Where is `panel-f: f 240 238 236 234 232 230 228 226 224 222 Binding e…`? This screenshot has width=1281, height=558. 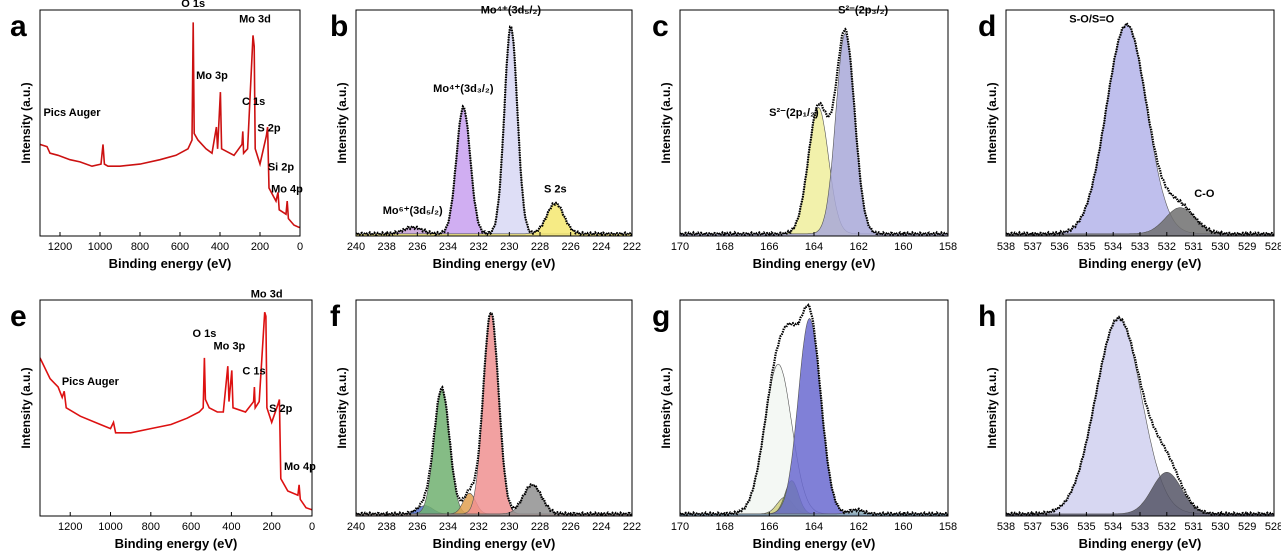
panel-f: f 240 238 236 234 232 230 228 226 224 222 Binding e… is located at coordinates (485, 425).